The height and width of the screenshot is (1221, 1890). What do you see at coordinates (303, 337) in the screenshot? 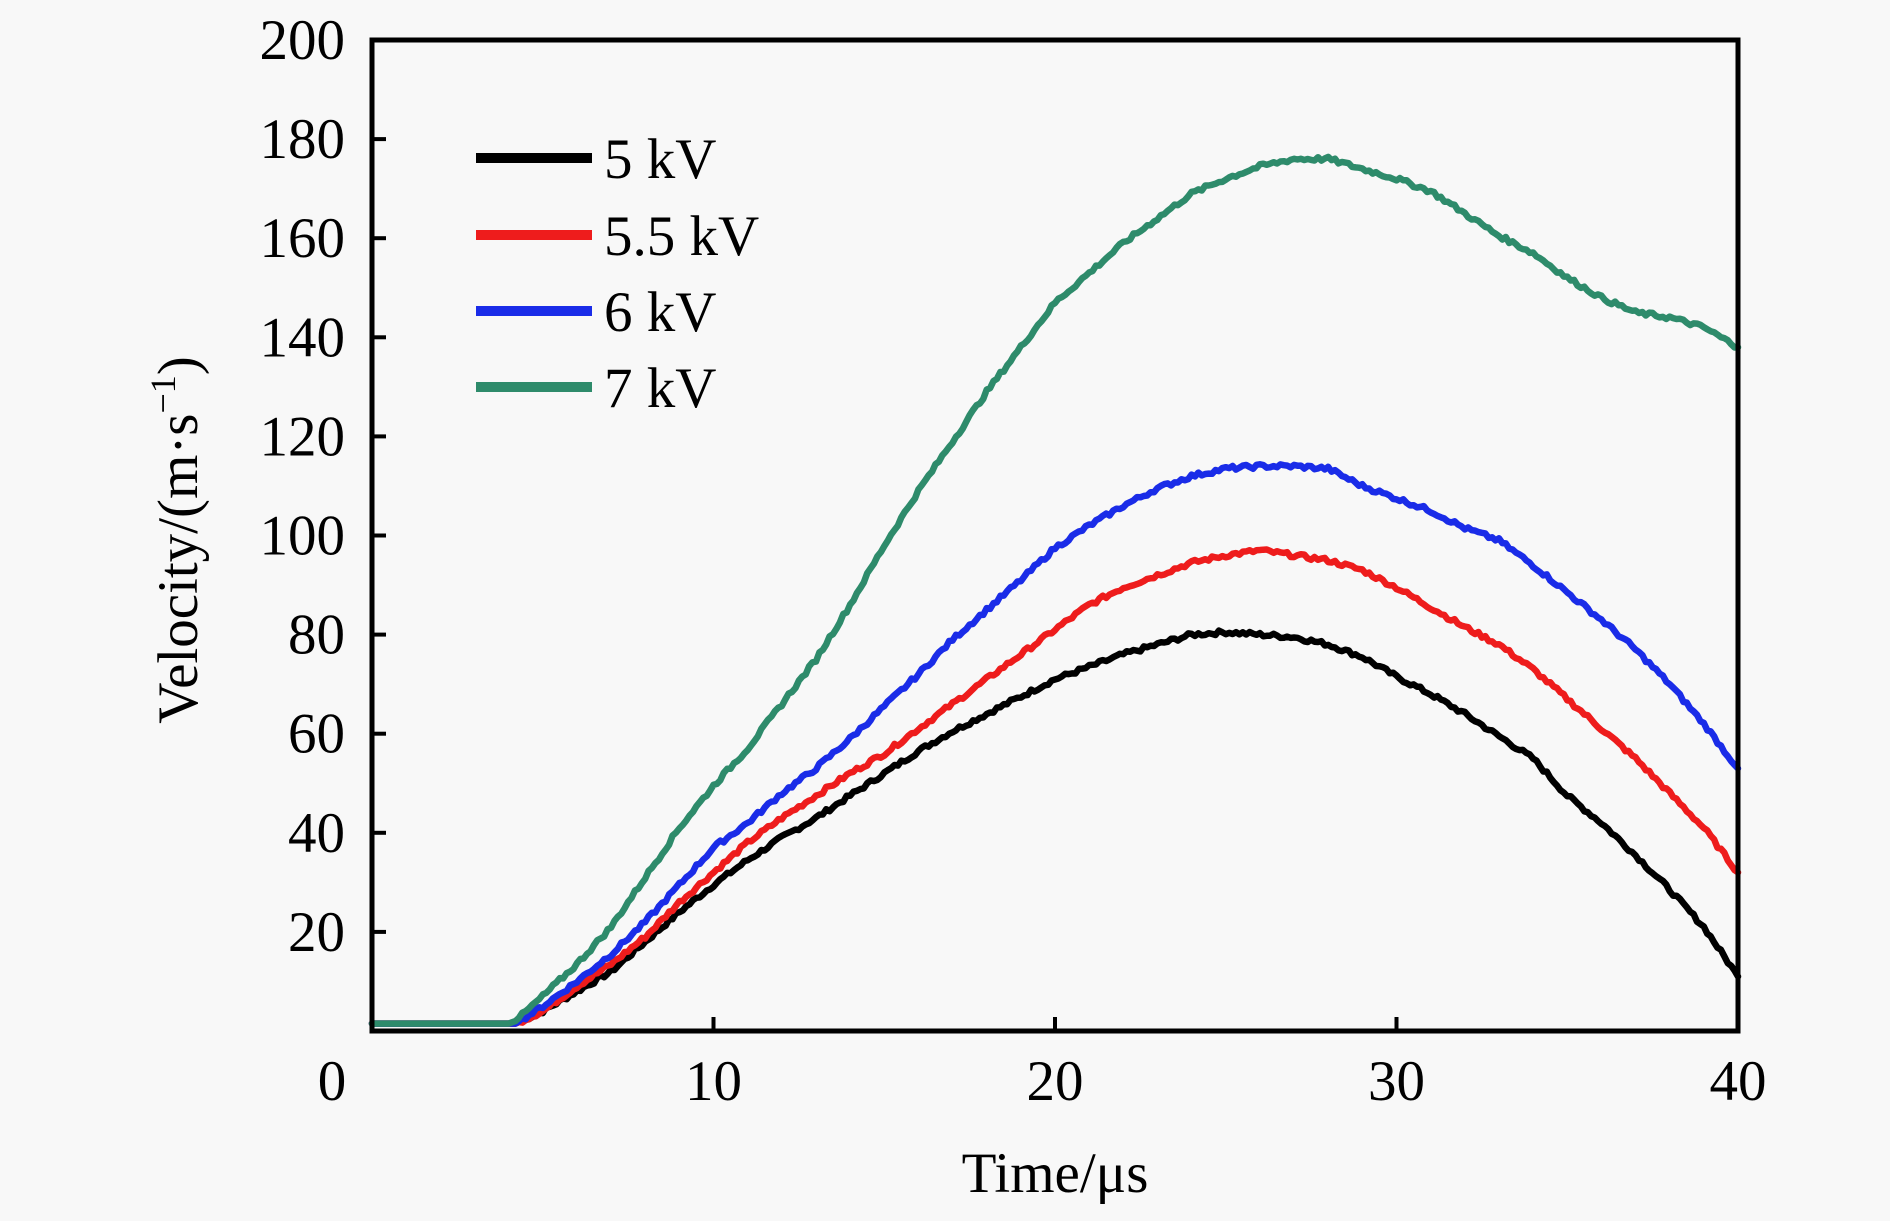
I see `y-tick-label: 140` at bounding box center [303, 337].